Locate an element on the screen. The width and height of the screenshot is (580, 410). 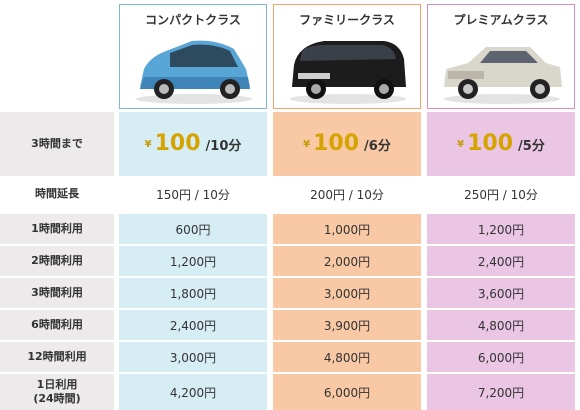
cell-premium: 3,600円 is located at coordinates (501, 293).